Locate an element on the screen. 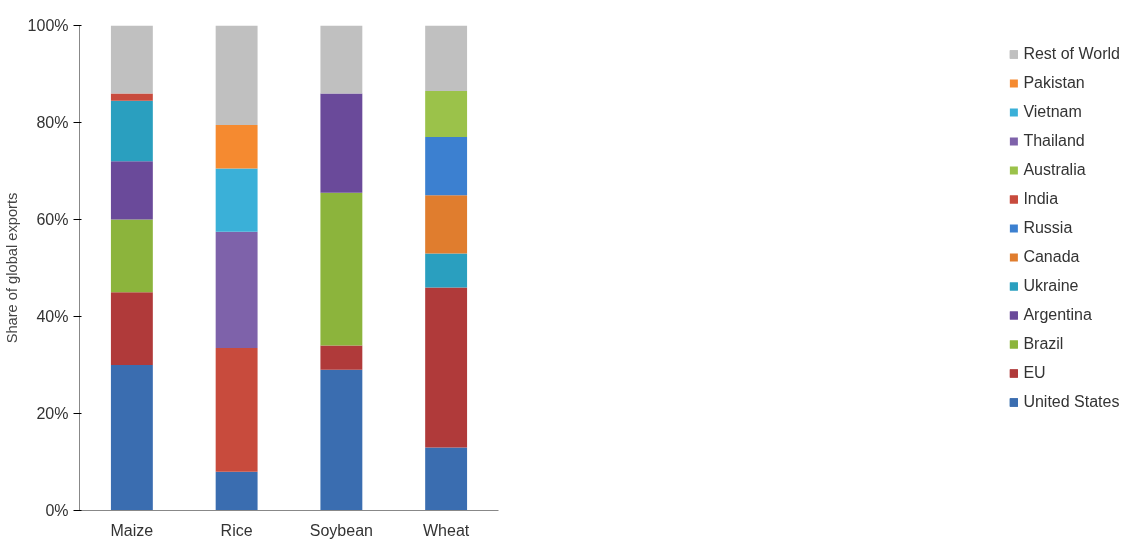 Image resolution: width=1145 pixels, height=558 pixels. legend-label: Argentina is located at coordinates (1057, 315).